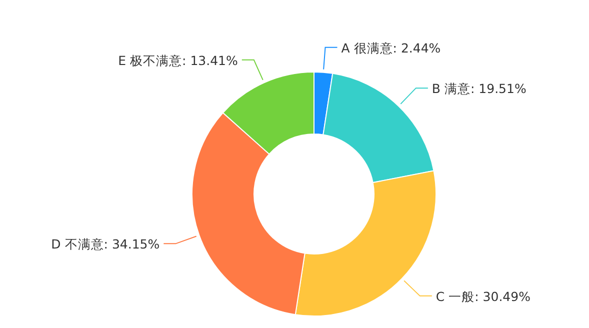 Image resolution: width=589 pixels, height=328 pixels. I want to click on slice-label: D 不满意, so click(77, 244).